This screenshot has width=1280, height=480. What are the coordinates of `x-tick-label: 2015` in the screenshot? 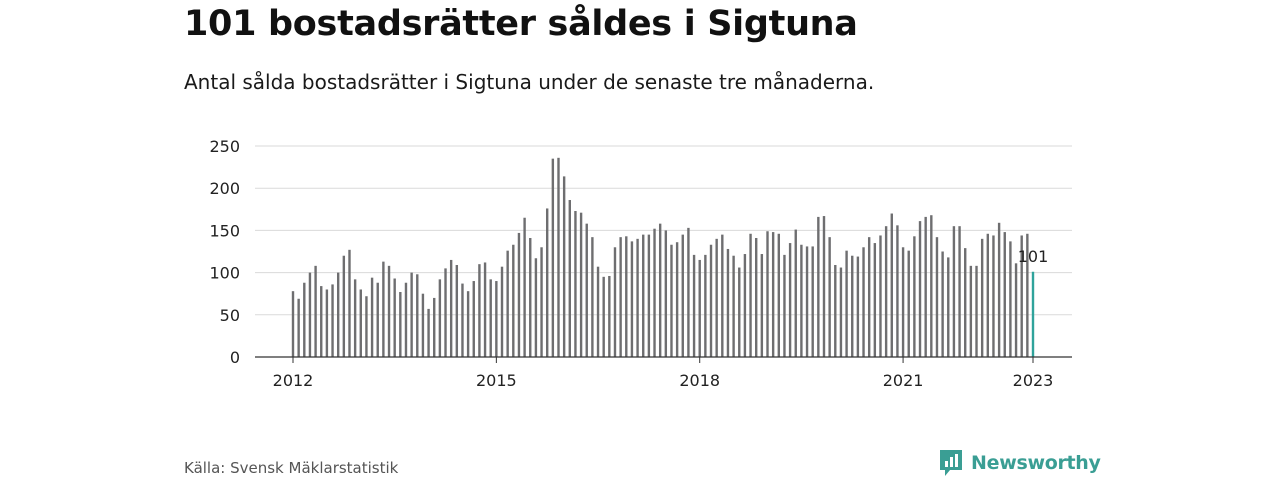 It's located at (496, 380).